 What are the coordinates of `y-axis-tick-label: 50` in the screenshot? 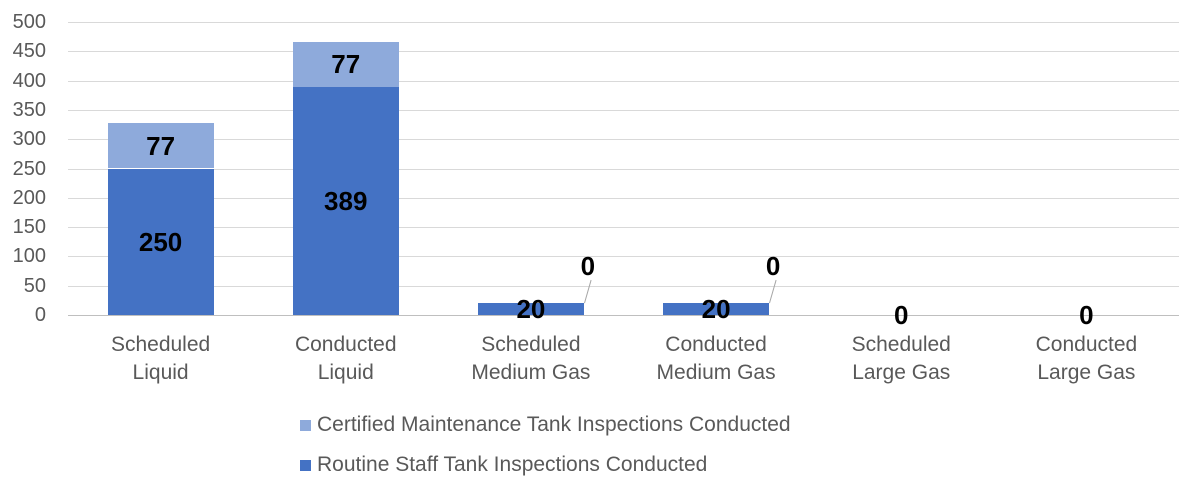 It's located at (34, 285).